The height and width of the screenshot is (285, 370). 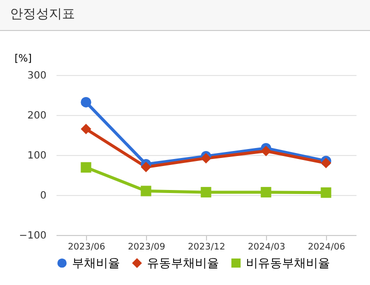 What do you see at coordinates (43, 196) in the screenshot?
I see `y-tick-label: 0` at bounding box center [43, 196].